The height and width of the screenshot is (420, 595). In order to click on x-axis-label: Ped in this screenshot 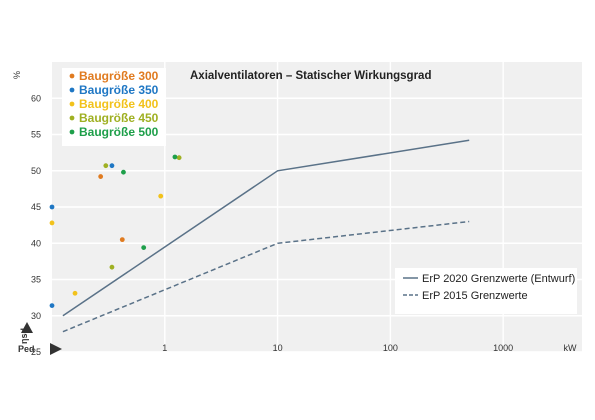, I will do `click(26, 349)`.